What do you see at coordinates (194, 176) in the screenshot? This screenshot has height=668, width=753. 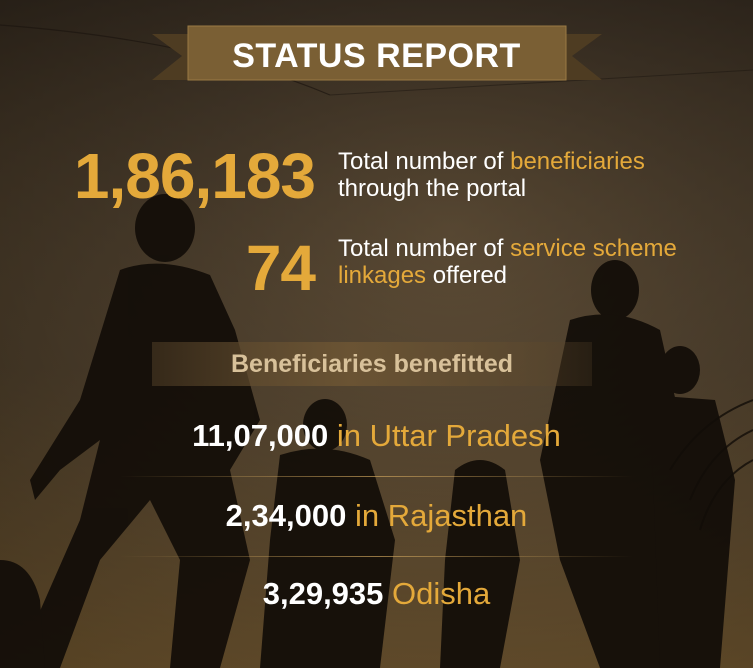 I see `stat-beneficiaries-value: 1,86,183` at bounding box center [194, 176].